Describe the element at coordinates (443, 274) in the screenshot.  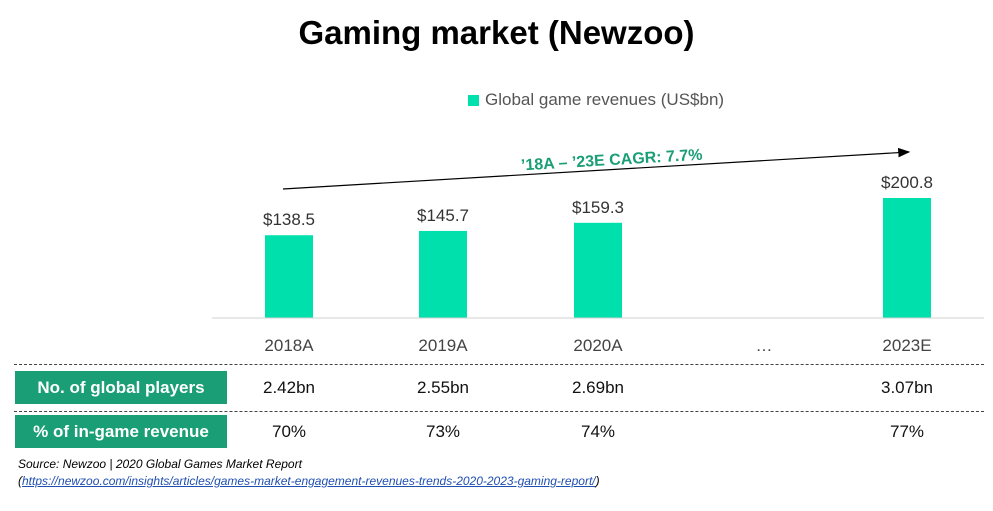
I see `bar-2019A` at that location.